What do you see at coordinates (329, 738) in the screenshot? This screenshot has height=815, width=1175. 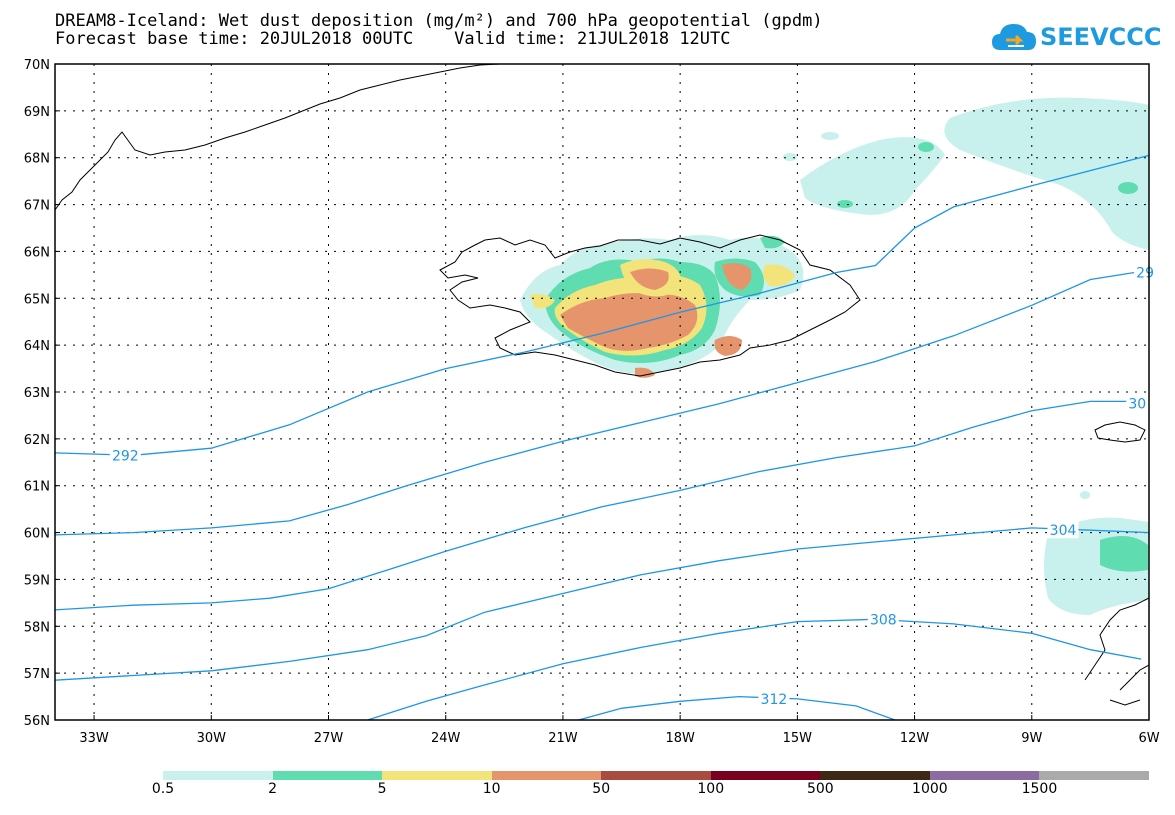 I see `lon-tick-label: 27W` at bounding box center [329, 738].